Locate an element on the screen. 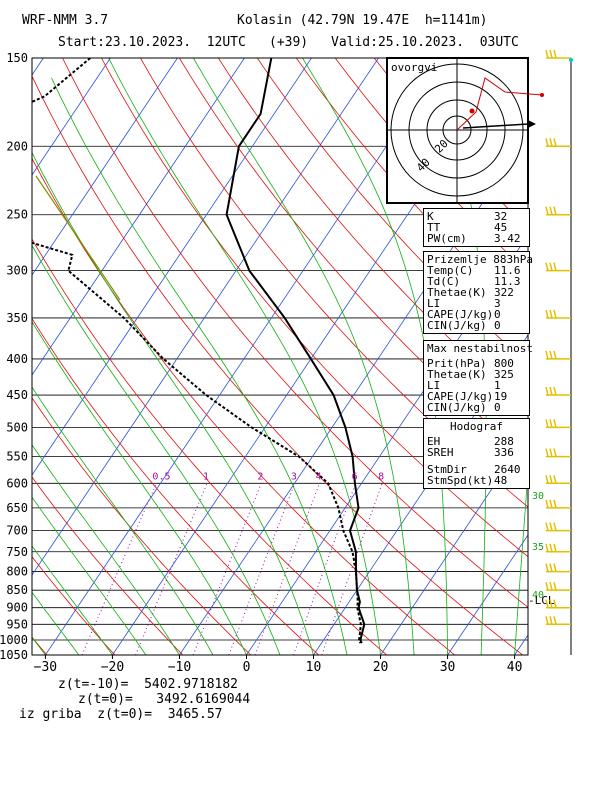  pressure-tick-400: 400 is located at coordinates (17, 359).